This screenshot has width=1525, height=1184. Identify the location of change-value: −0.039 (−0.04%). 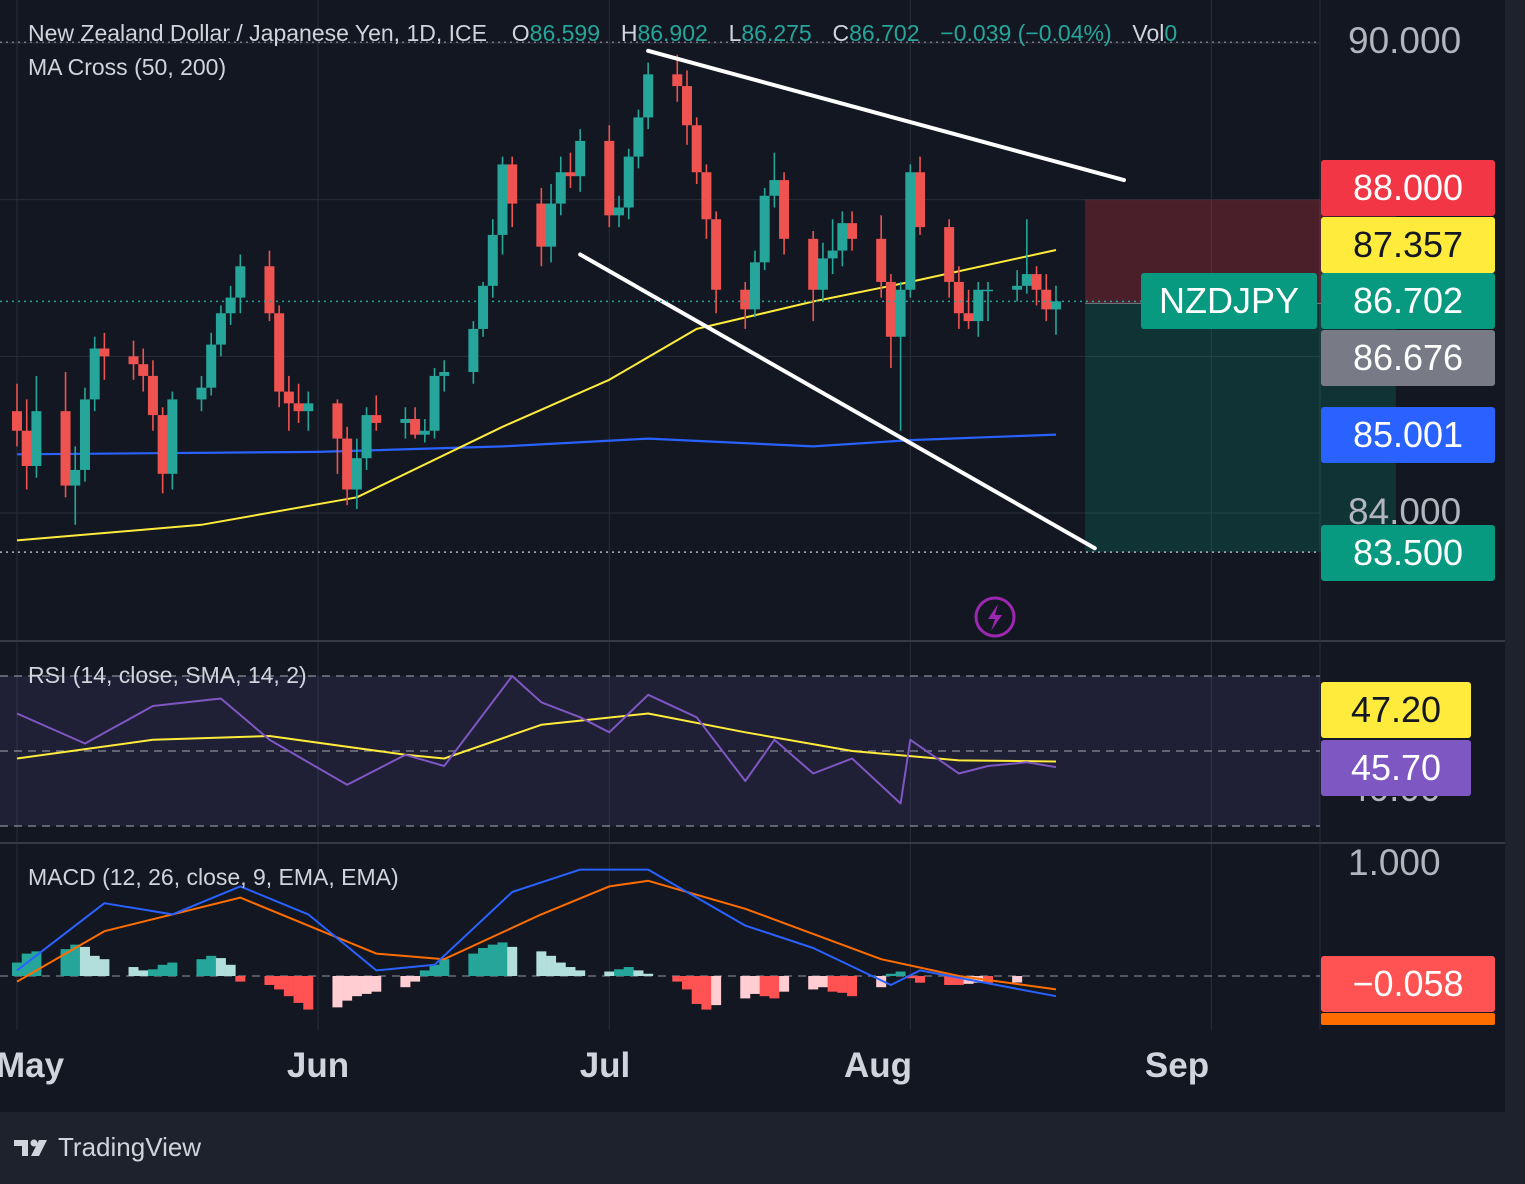
(1026, 33).